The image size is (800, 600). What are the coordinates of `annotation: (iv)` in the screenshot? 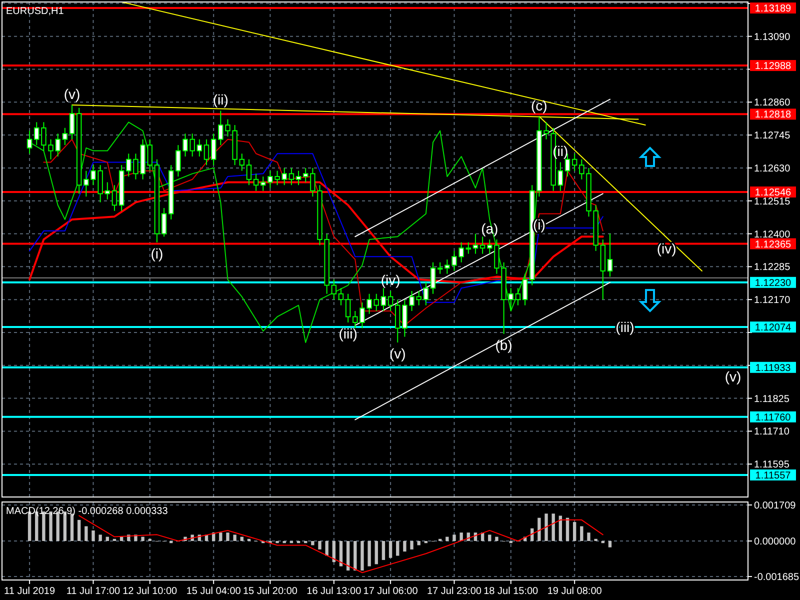 It's located at (666, 248).